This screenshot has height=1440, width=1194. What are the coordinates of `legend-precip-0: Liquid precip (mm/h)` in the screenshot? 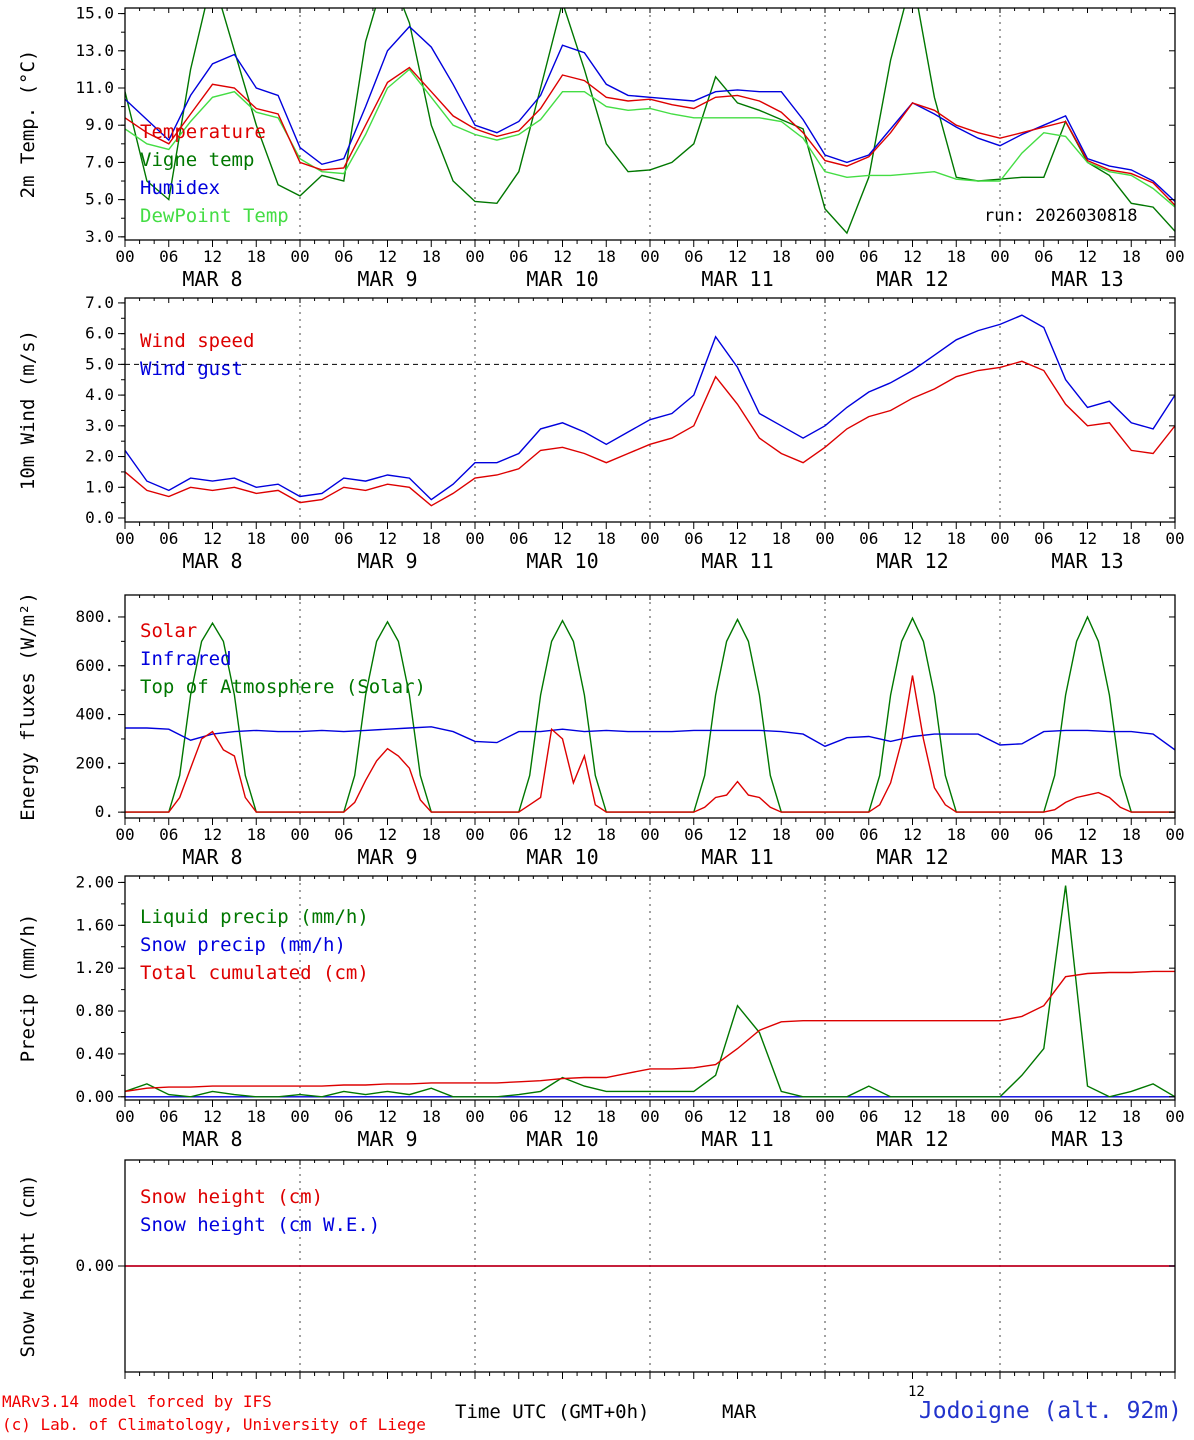 It's located at (254, 917).